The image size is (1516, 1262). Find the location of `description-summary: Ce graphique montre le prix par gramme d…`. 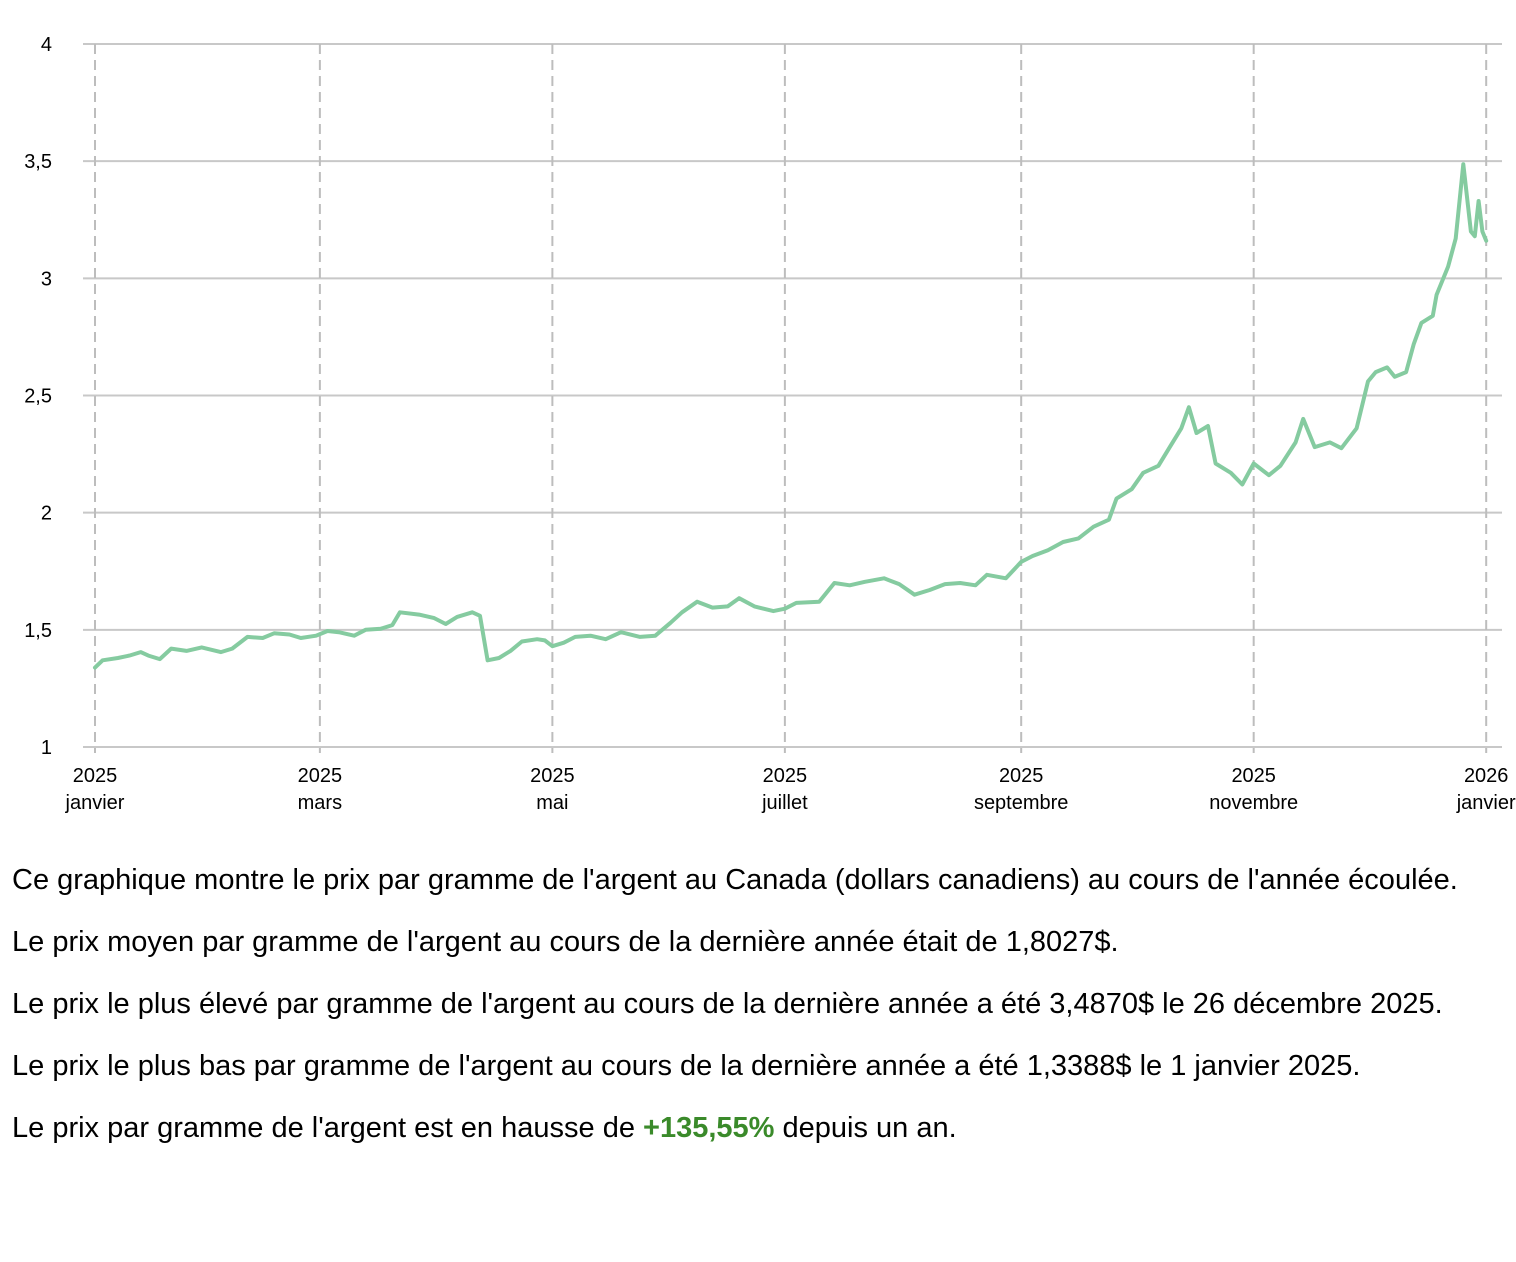

description-summary: Ce graphique montre le prix par gramme d… is located at coordinates (735, 880).